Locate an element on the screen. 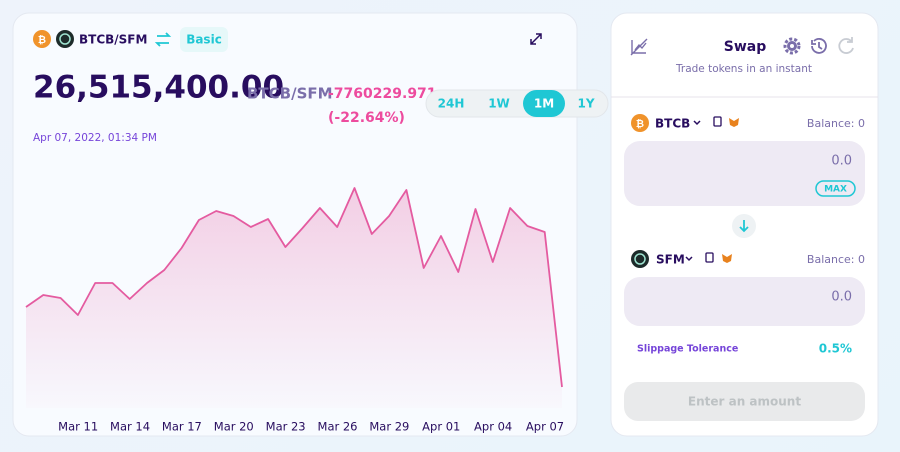 The height and width of the screenshot is (452, 900). timeframe-option: 24H is located at coordinates (451, 104).